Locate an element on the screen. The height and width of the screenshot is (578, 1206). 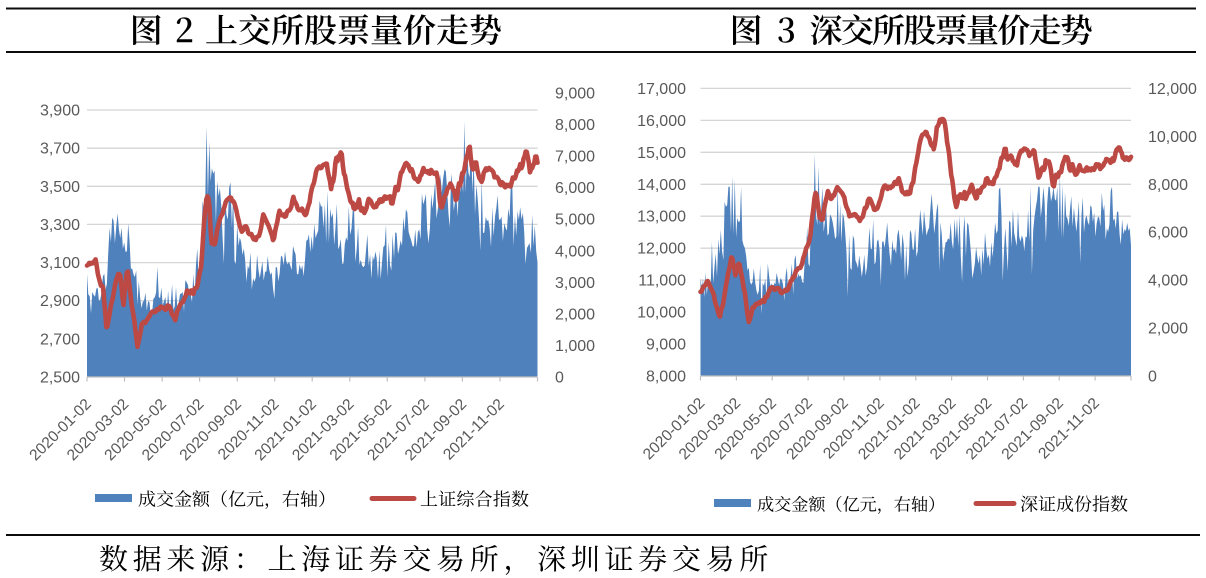
svg-text: 3,100 is located at coordinates (60, 263).